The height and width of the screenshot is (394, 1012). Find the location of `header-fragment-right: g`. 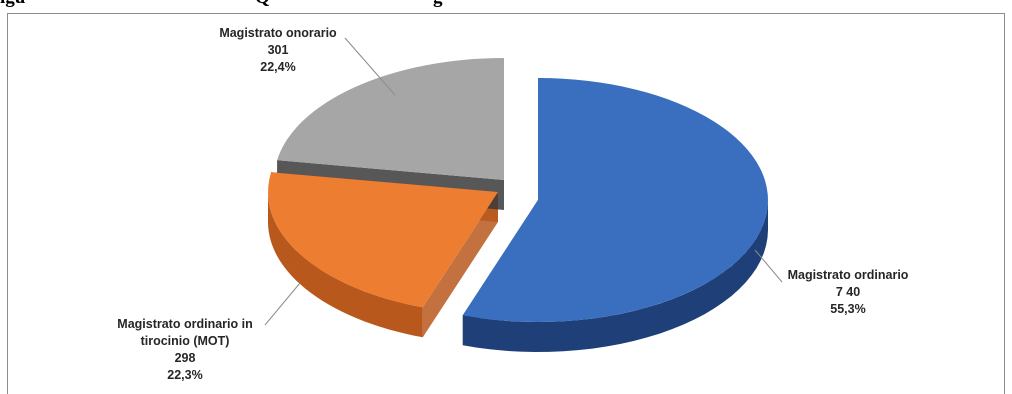

header-fragment-right: g is located at coordinates (438, 4).